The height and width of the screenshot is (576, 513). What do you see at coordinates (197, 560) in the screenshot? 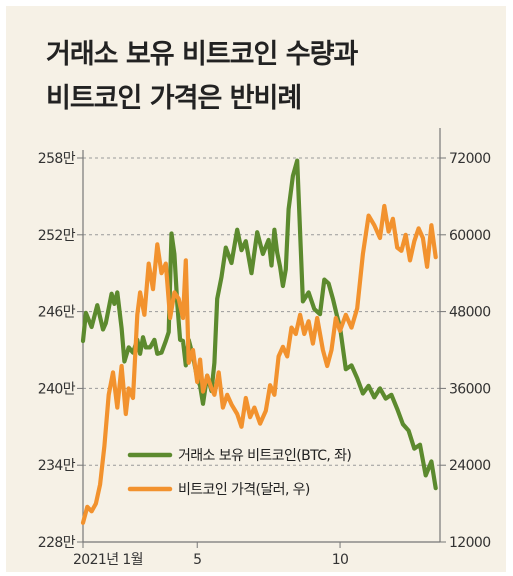
I see `x-tick-label: 5` at bounding box center [197, 560].